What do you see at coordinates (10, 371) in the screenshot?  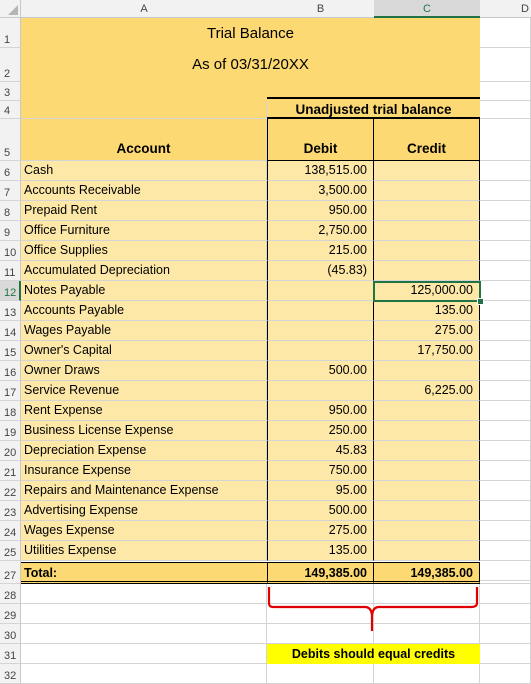 I see `row-header-16: 16` at bounding box center [10, 371].